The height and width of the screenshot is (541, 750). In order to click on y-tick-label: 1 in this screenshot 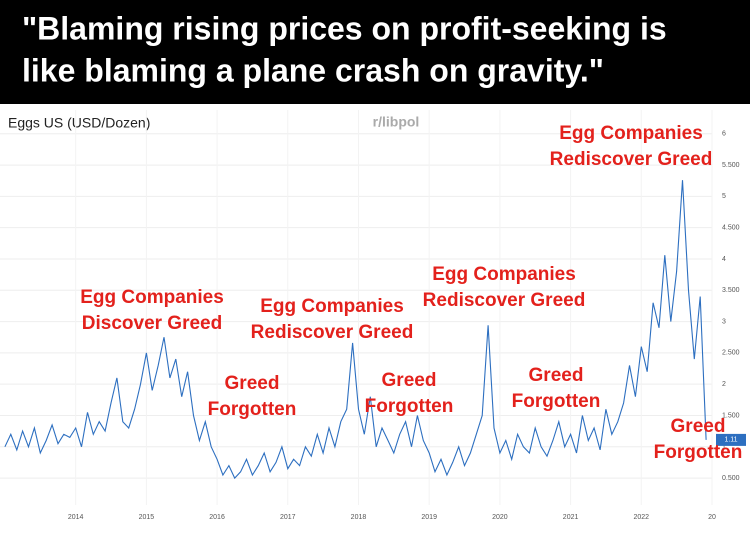, I will do `click(724, 447)`.